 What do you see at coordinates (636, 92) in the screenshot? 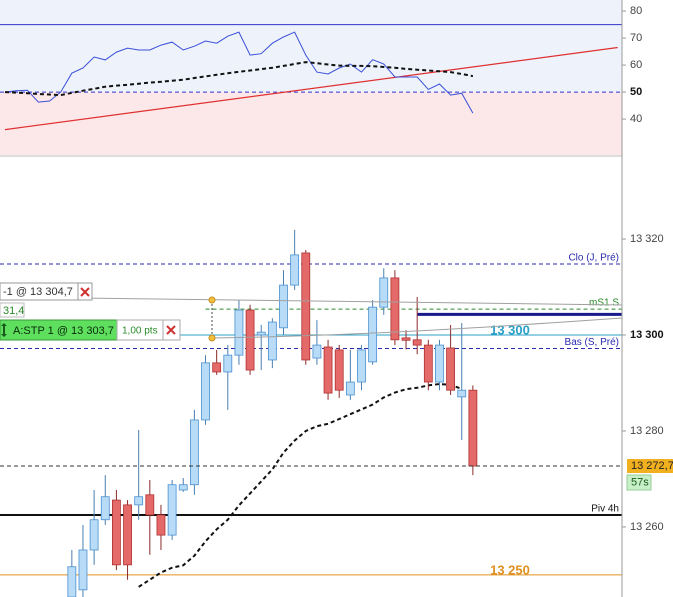
I see `y-tick-label: 50` at bounding box center [636, 92].